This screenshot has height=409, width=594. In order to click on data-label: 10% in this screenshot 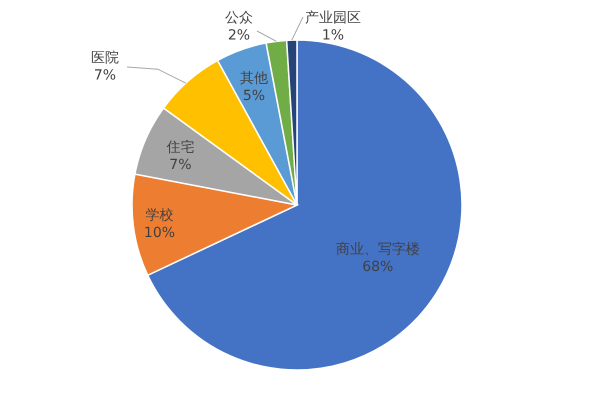, I will do `click(160, 233)`.